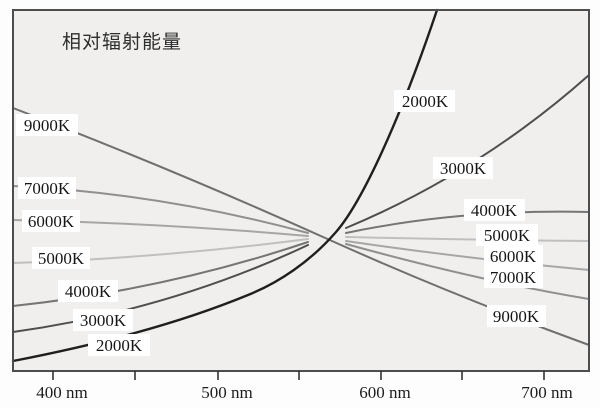 The image size is (600, 408). I want to click on label-right-2000k: 2000K, so click(424, 101).